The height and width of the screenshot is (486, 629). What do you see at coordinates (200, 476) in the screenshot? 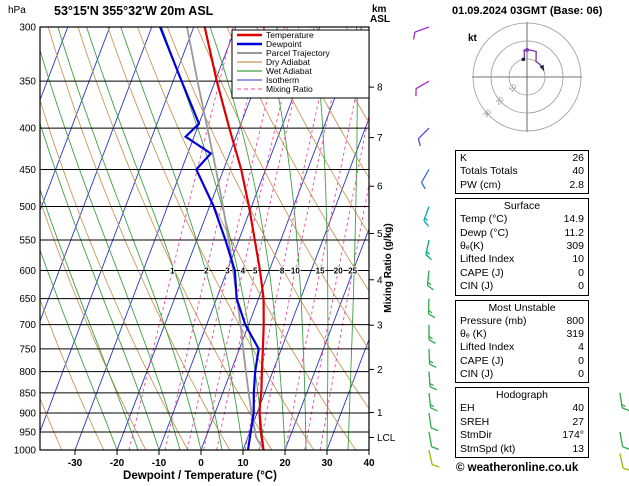
I see `x-axis-label: Dewpoint / Temperature (°C)` at bounding box center [200, 476].